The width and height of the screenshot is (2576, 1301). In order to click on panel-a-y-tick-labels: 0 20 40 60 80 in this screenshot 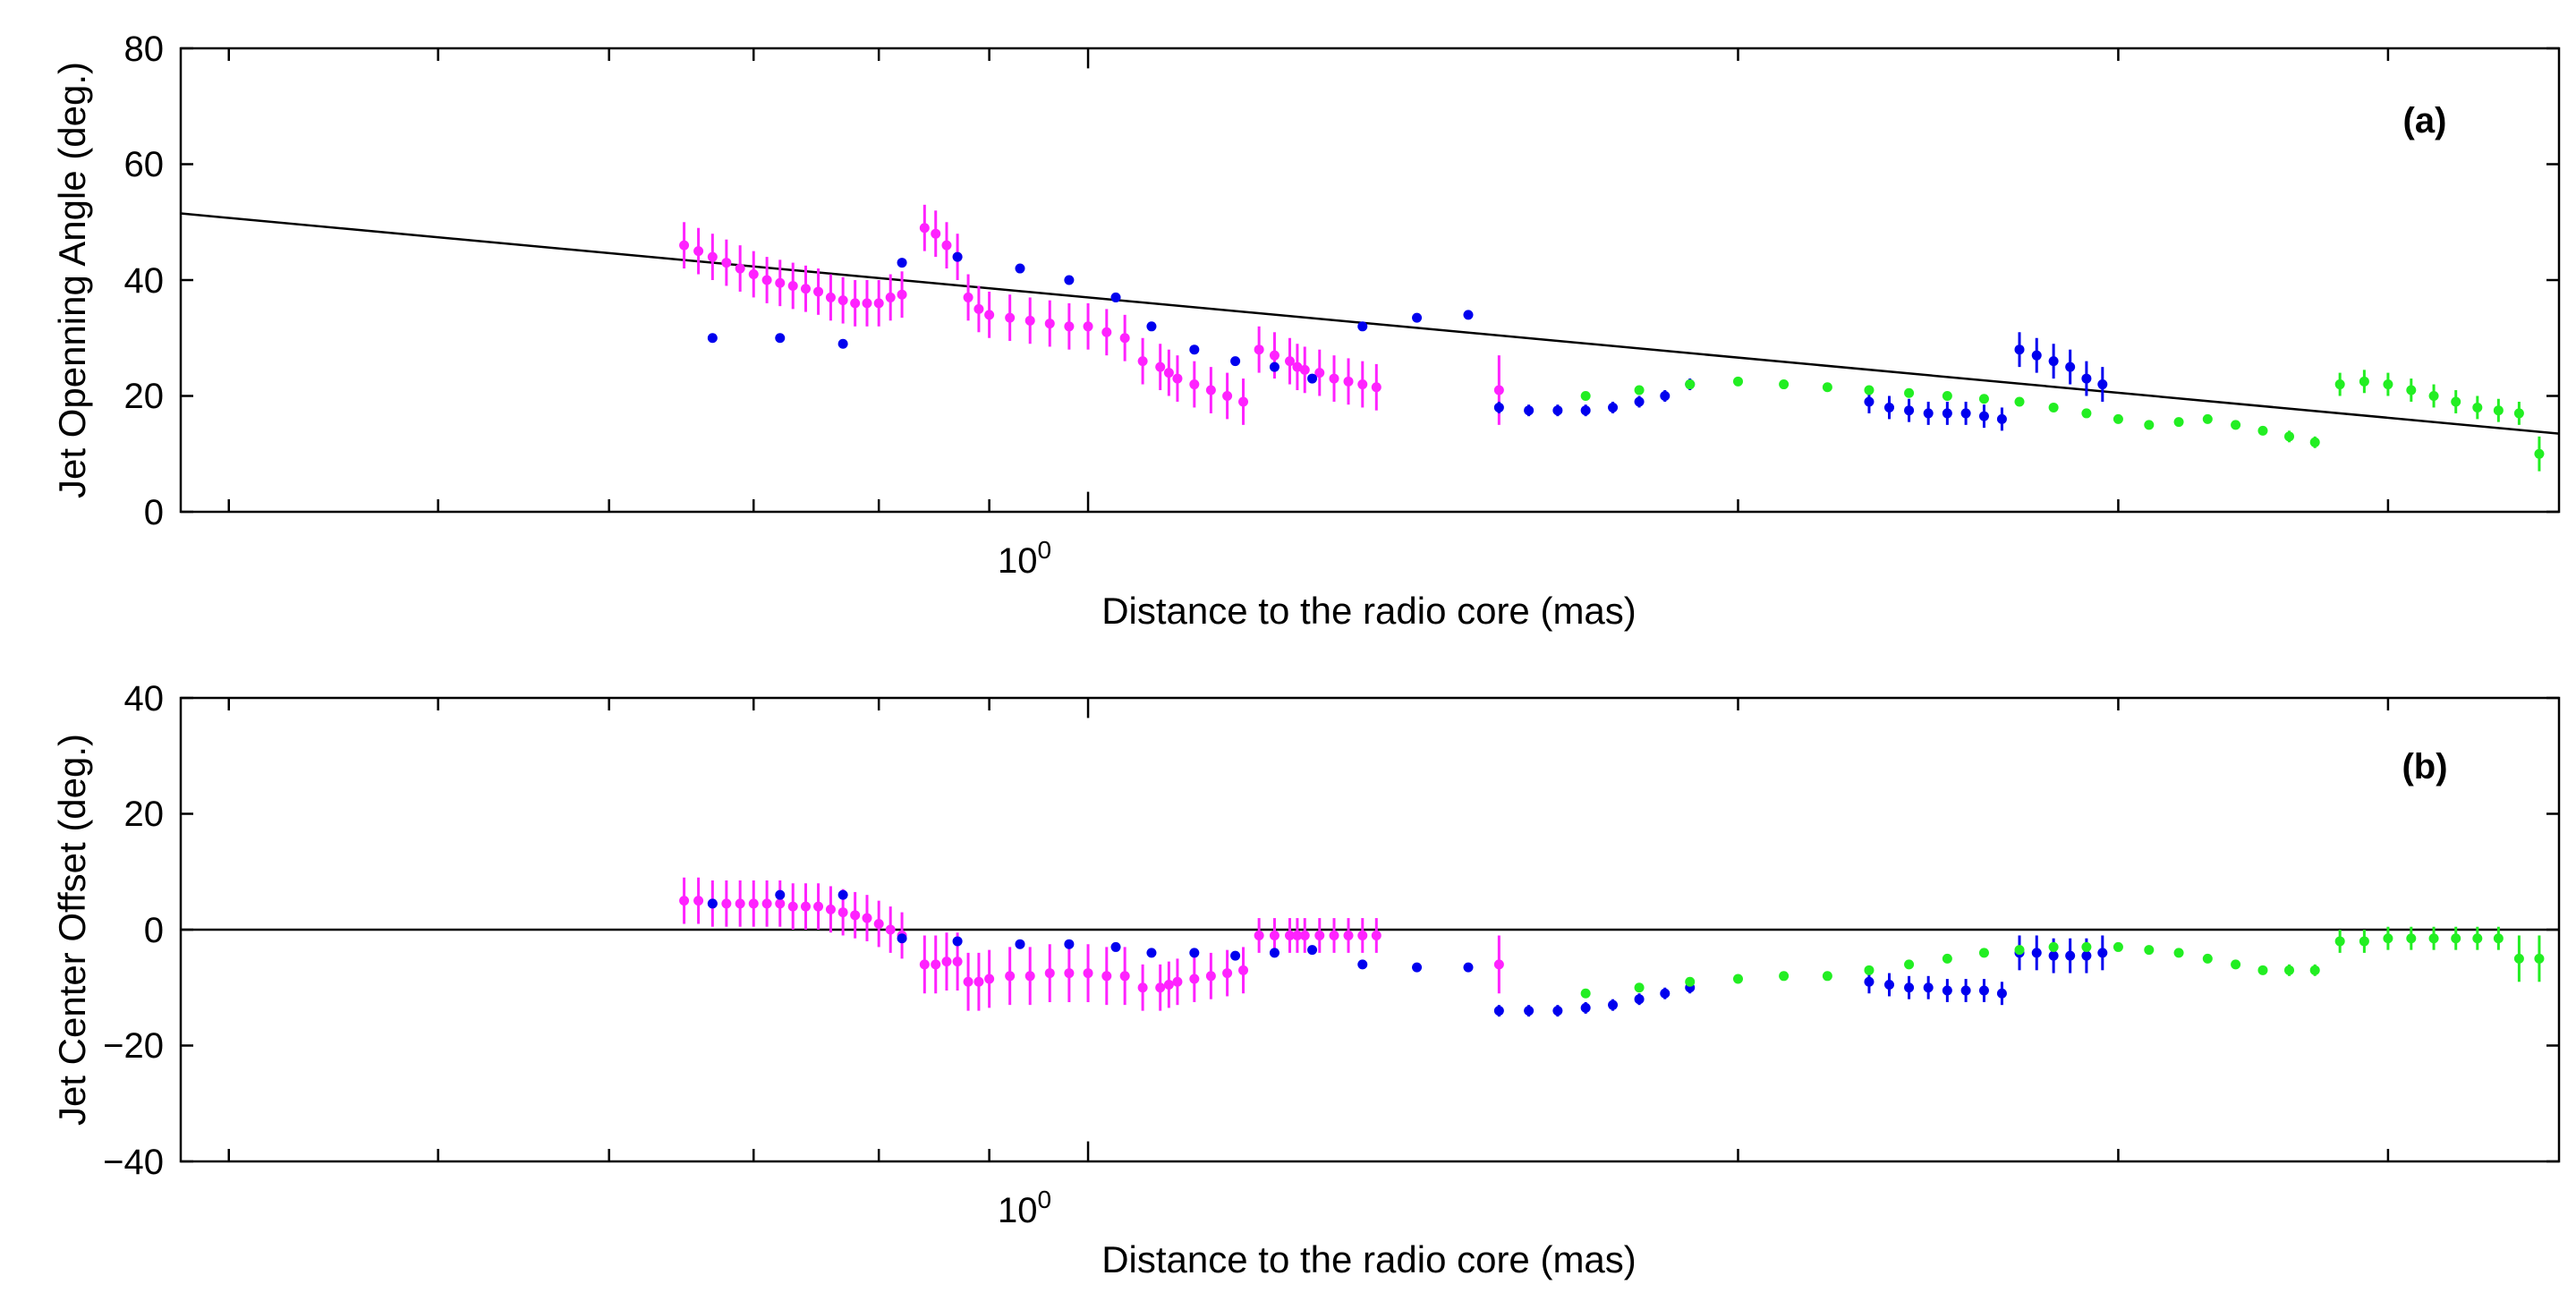, I will do `click(144, 281)`.